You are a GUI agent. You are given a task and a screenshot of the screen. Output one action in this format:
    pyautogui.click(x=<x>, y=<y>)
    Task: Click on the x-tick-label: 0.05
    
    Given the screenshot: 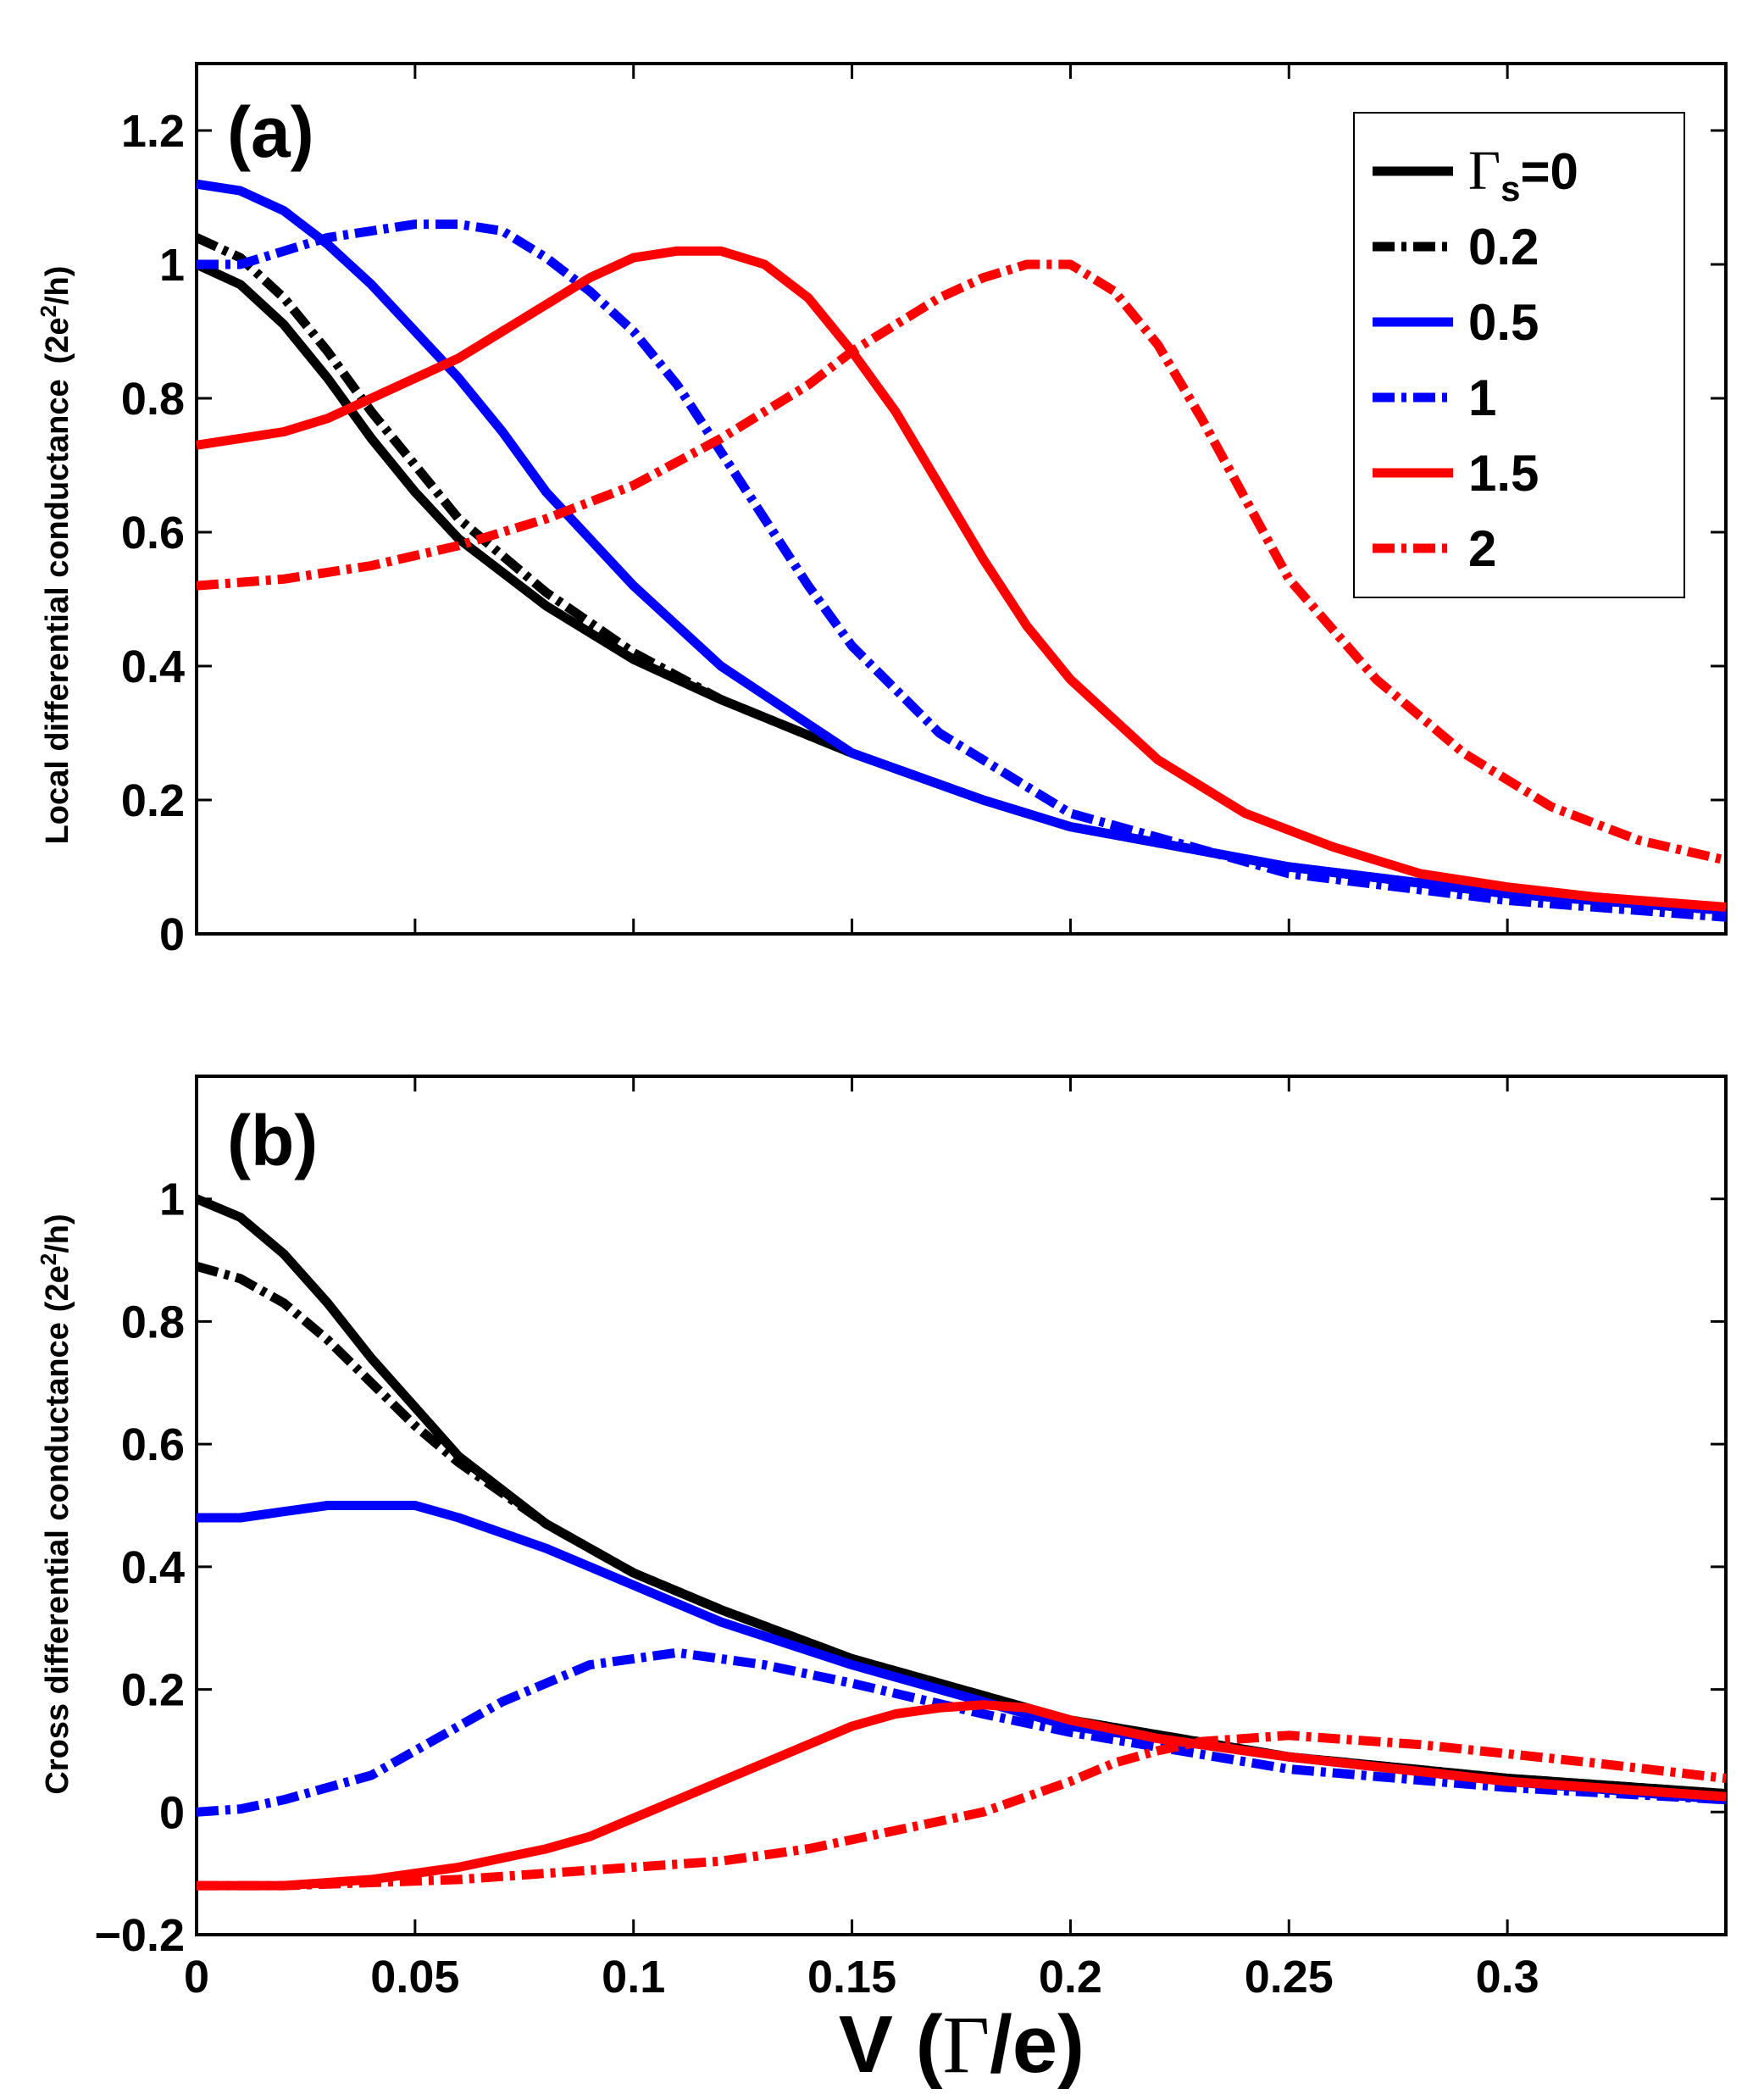 What is the action you would take?
    pyautogui.click(x=415, y=1977)
    